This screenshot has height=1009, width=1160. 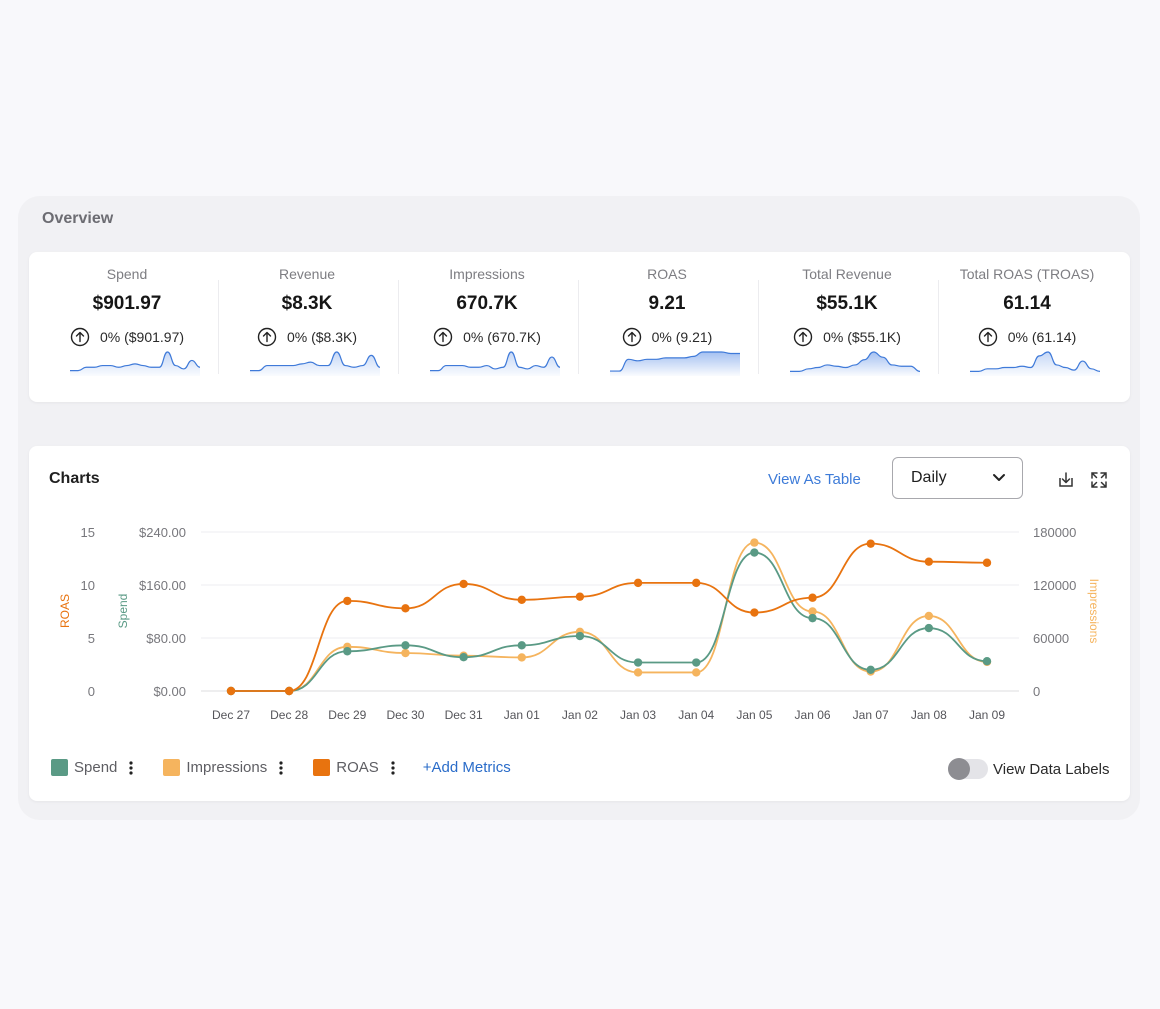 What do you see at coordinates (162, 585) in the screenshot?
I see `spend-tick-label: $160.00` at bounding box center [162, 585].